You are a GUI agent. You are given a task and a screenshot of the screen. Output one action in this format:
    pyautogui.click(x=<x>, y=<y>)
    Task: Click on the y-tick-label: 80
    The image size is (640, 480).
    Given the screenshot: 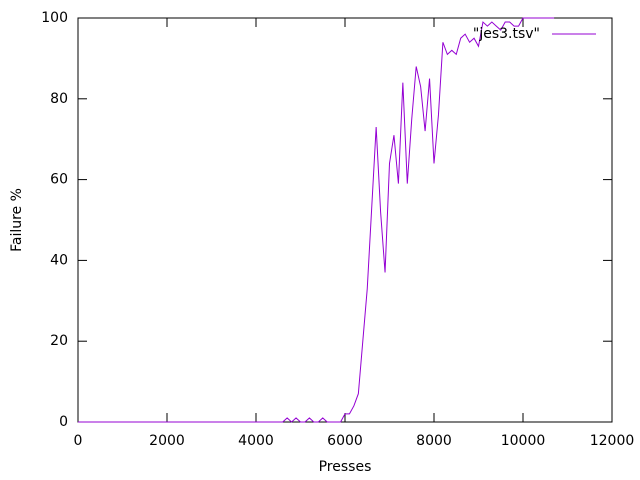 What is the action you would take?
    pyautogui.click(x=59, y=99)
    